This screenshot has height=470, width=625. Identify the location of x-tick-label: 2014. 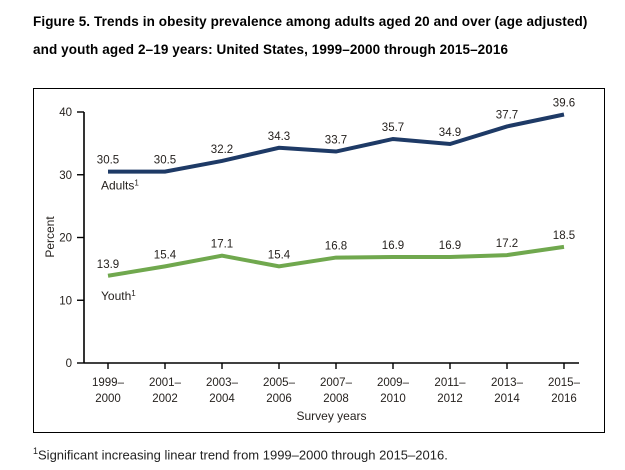
(507, 399).